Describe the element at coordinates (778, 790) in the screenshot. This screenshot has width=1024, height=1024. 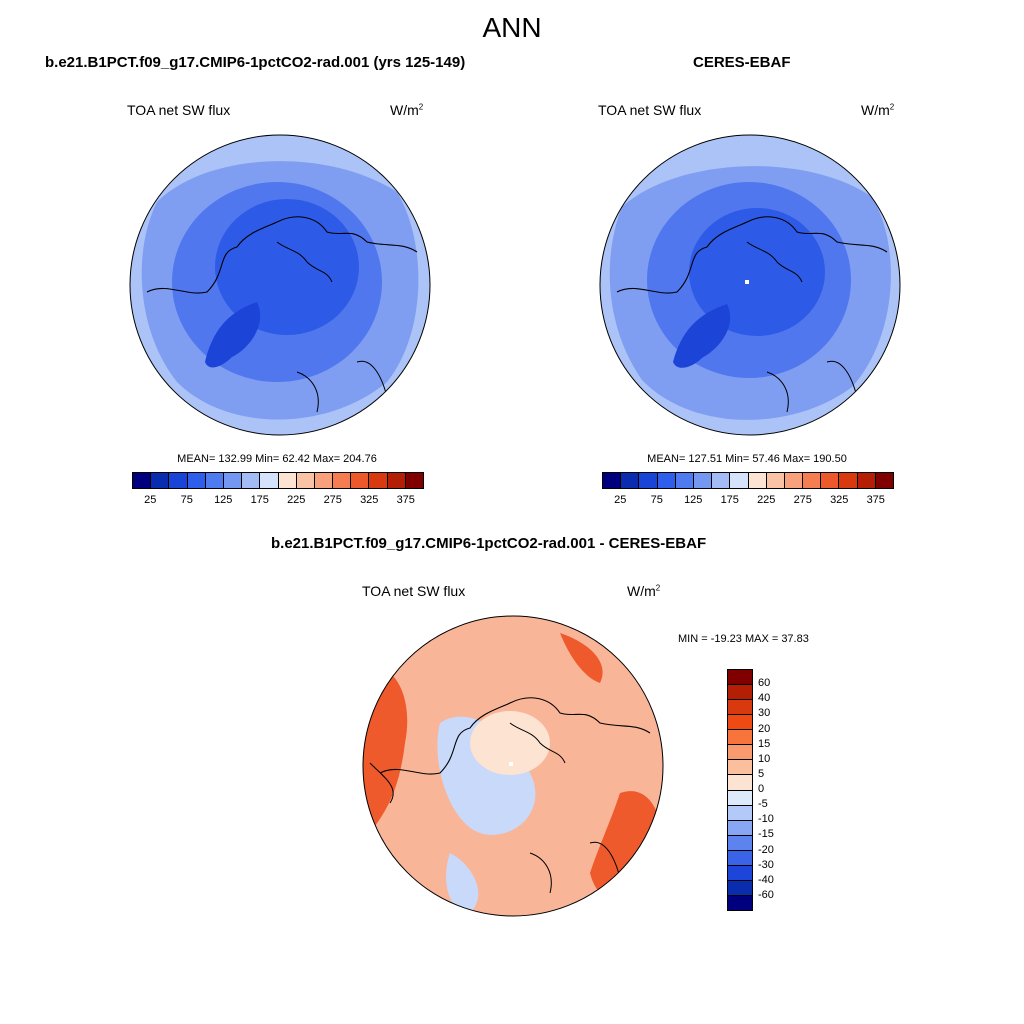
I see `diff-colorbar-labels: 60 40 30 20 15 10 5 0 -5 -10 -15 -20 -30 -40 -60` at that location.